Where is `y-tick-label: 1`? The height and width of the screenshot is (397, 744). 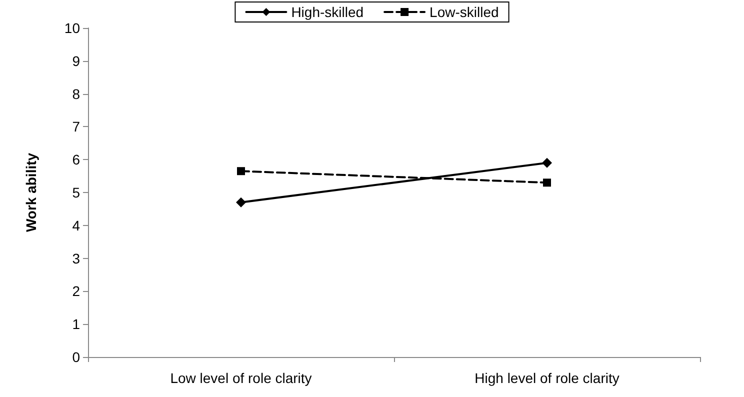
y-tick-label: 1 is located at coordinates (76, 324).